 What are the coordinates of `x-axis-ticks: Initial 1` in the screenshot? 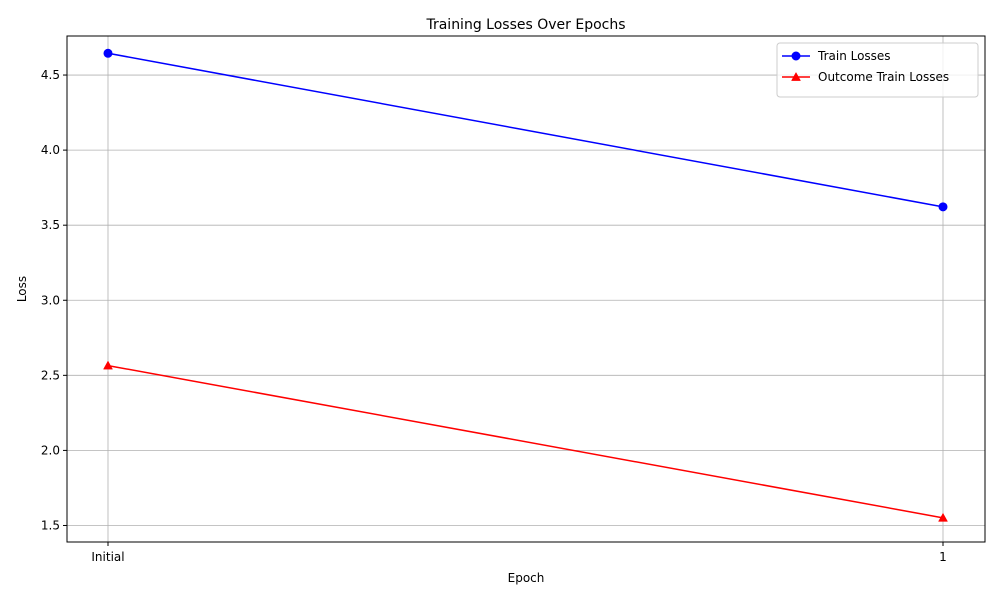 It's located at (519, 553).